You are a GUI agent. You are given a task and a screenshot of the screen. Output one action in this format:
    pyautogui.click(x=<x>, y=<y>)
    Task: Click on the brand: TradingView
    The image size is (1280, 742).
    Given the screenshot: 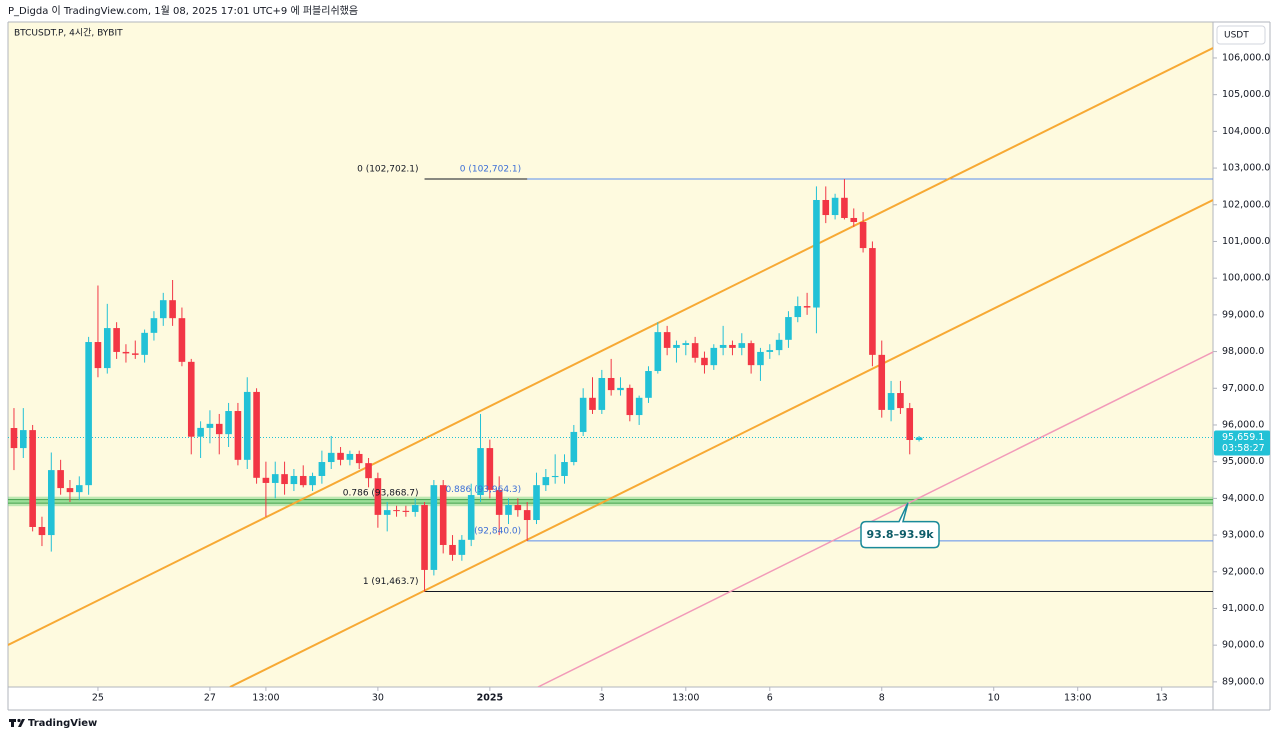 What is the action you would take?
    pyautogui.click(x=62, y=723)
    